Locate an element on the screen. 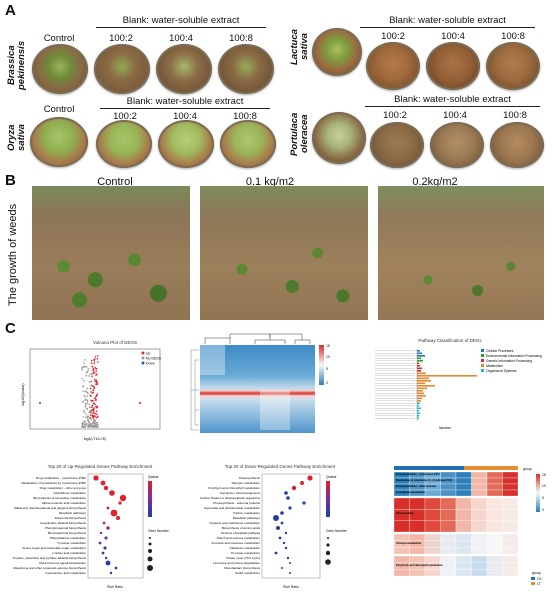 This screenshot has height=598, width=554. up-term-label: alpha-Linolenic acid metabolism is located at coordinates (64, 503).